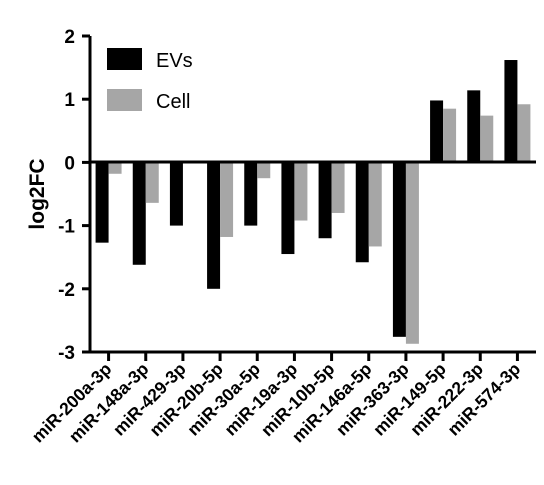 The width and height of the screenshot is (544, 485). Describe the element at coordinates (69, 100) in the screenshot. I see `y-tick-label: 1` at that location.